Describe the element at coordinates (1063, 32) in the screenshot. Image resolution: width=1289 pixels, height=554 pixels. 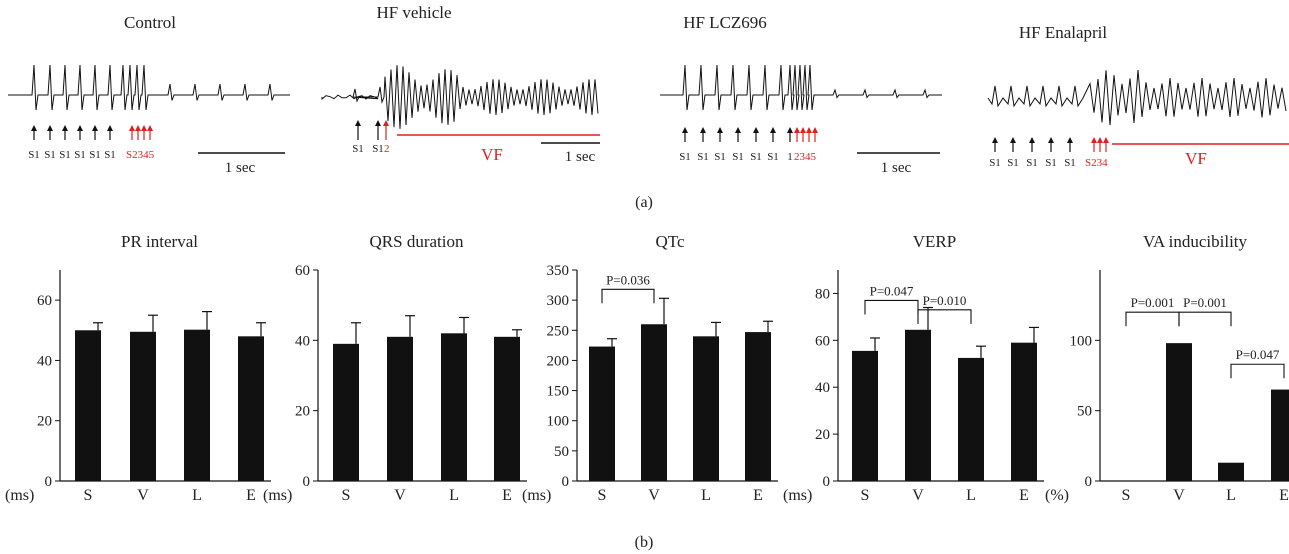
I see `trace-title-hf-enalapril: HF Enalapril` at that location.